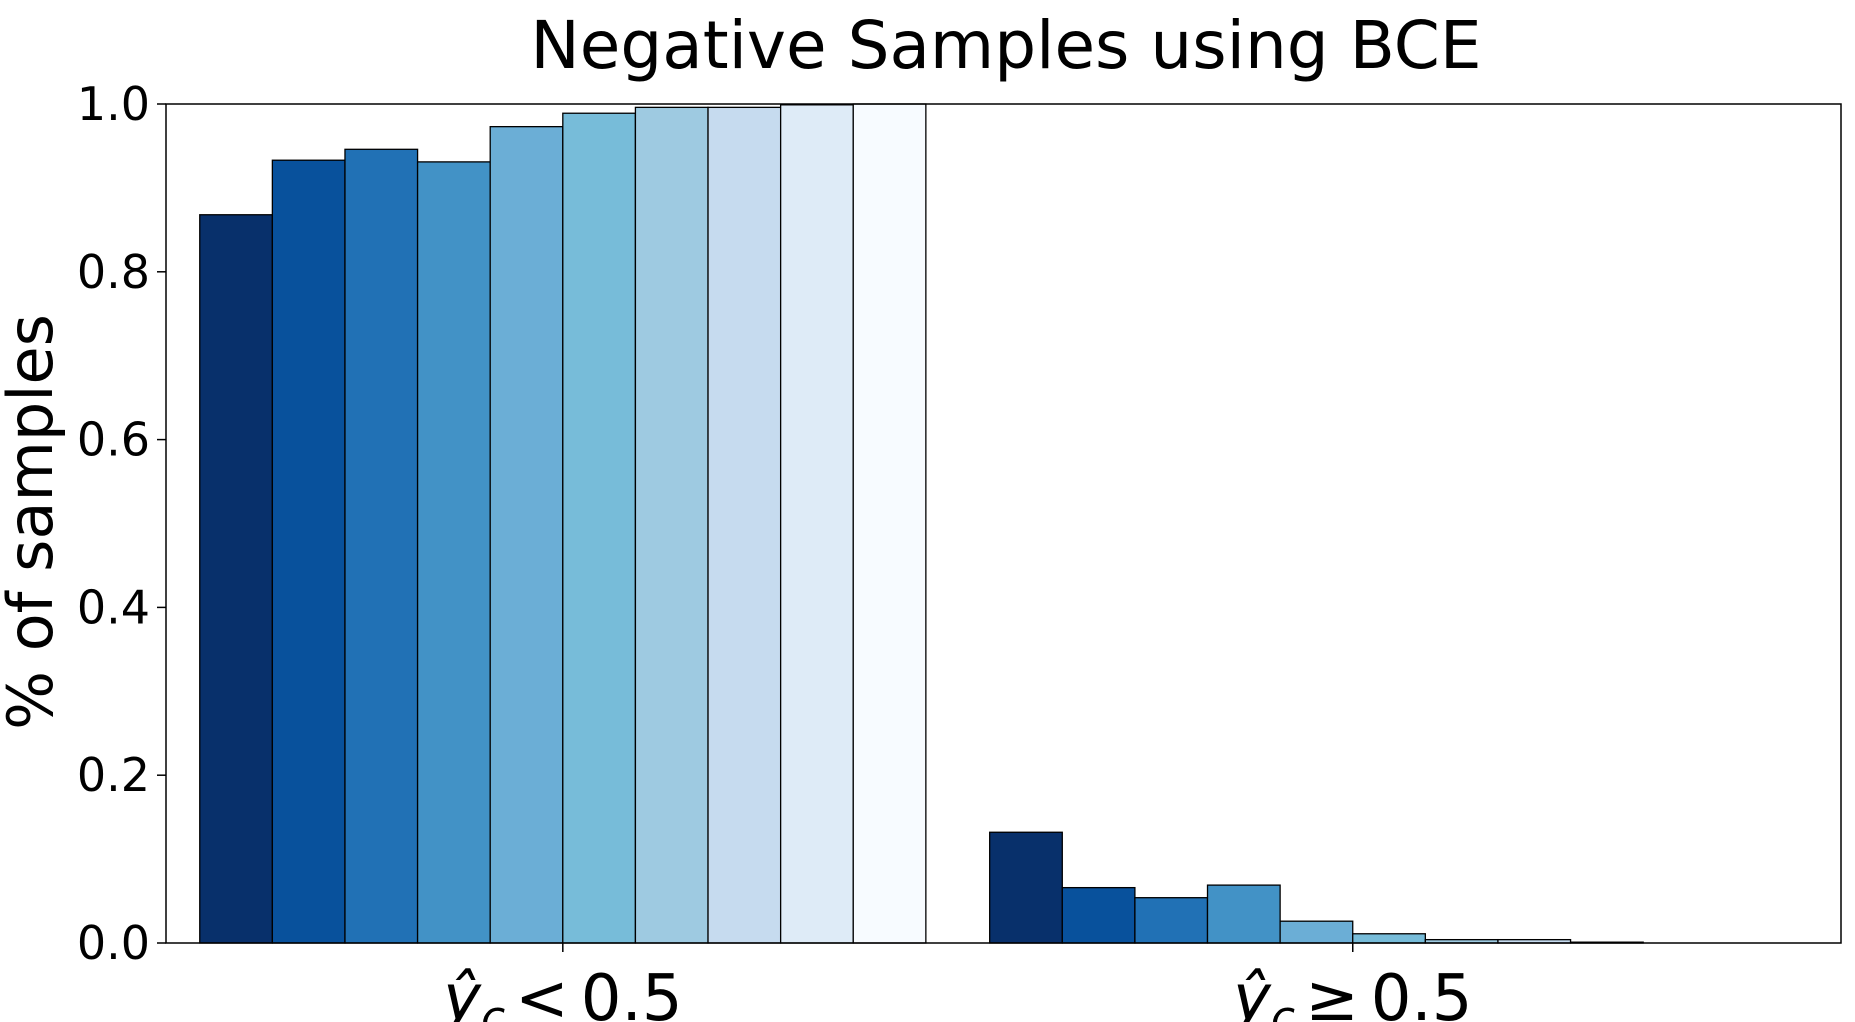 Image resolution: width=1855 pixels, height=1022 pixels. Describe the element at coordinates (113, 440) in the screenshot. I see `y-tick-label: 0.6` at that location.